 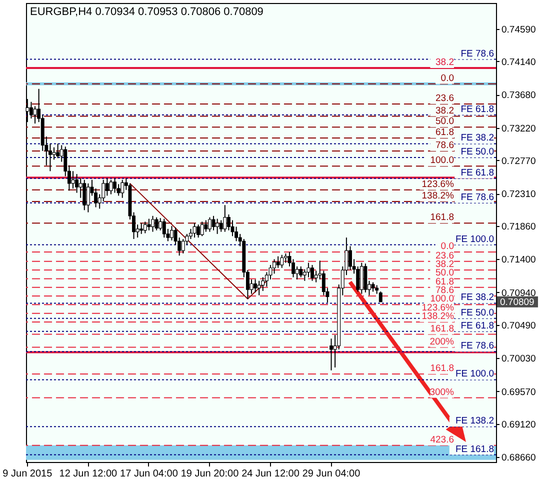 I want to click on x-tick-label: 19 Jun 20:00, so click(x=210, y=474).